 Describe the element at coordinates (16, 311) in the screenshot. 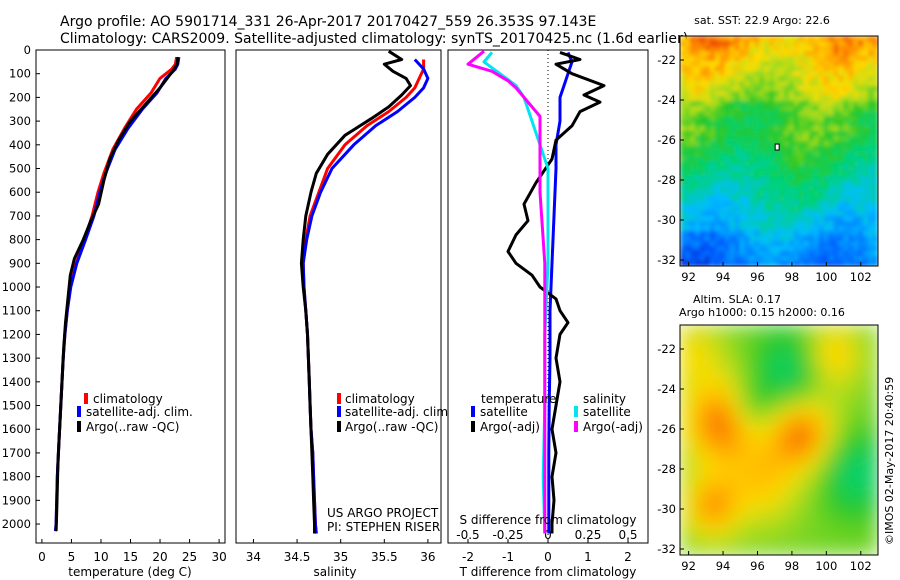

I see `depth-tick-label: 1100` at that location.